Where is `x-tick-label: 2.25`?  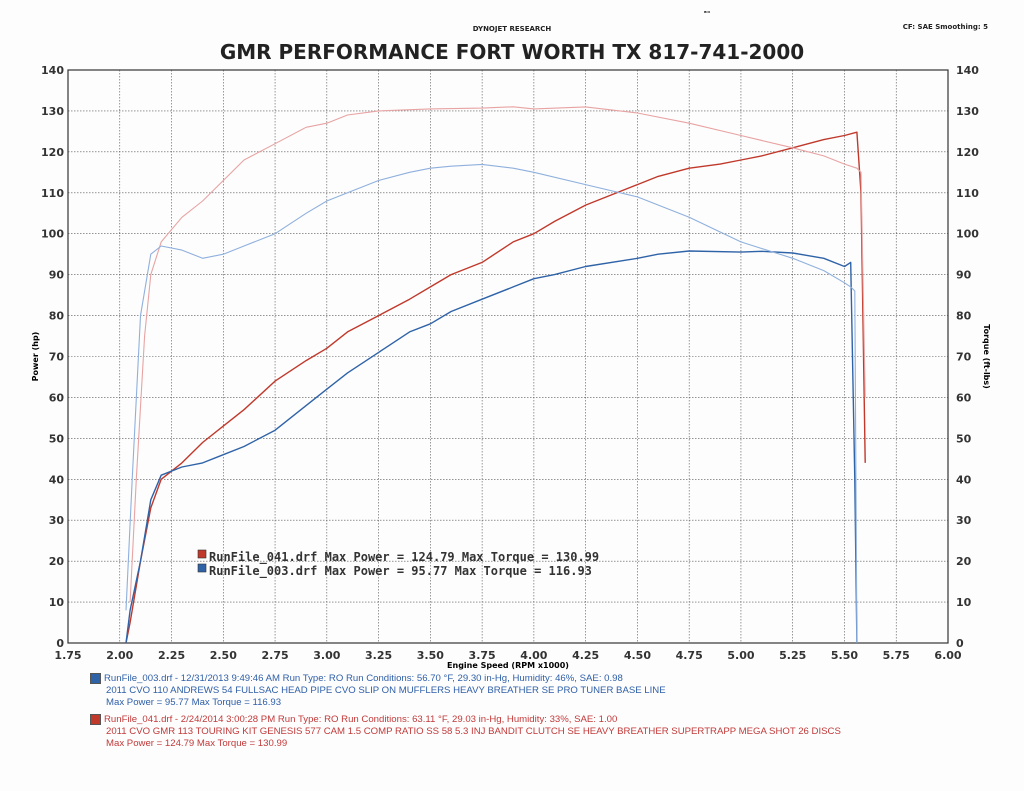 x-tick-label: 2.25 is located at coordinates (171, 655).